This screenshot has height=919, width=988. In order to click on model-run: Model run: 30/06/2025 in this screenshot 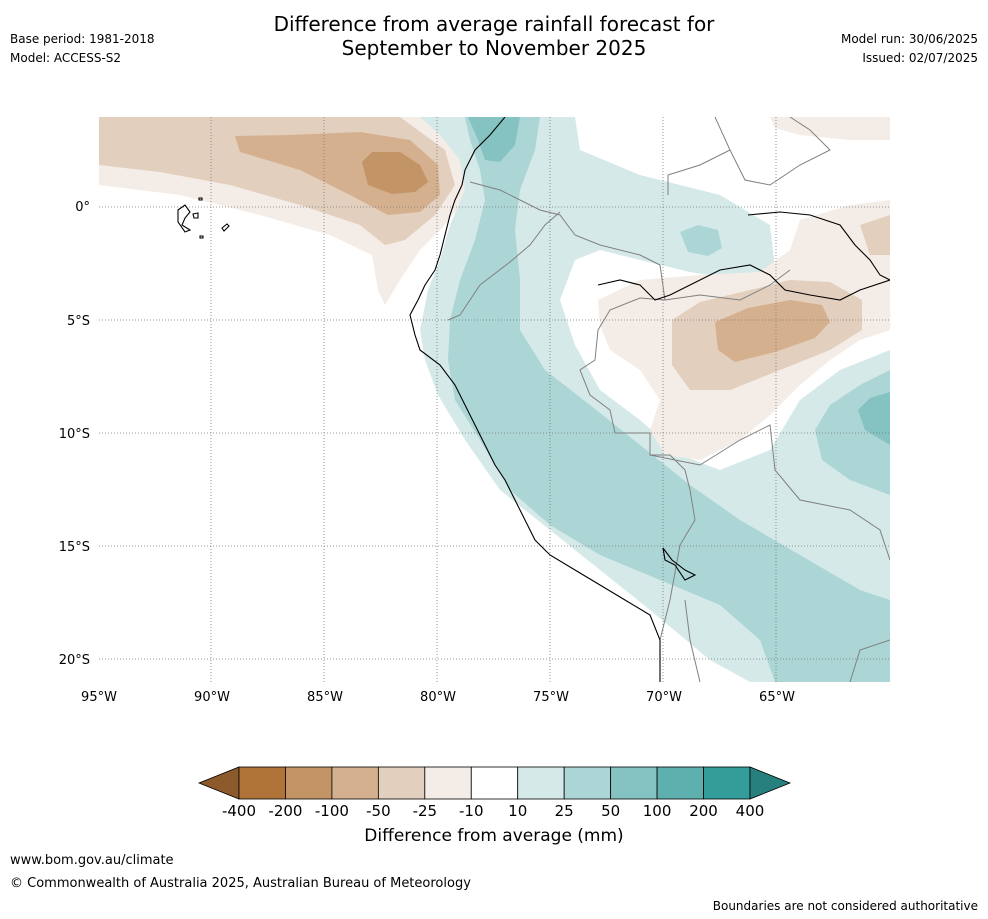, I will do `click(909, 39)`.